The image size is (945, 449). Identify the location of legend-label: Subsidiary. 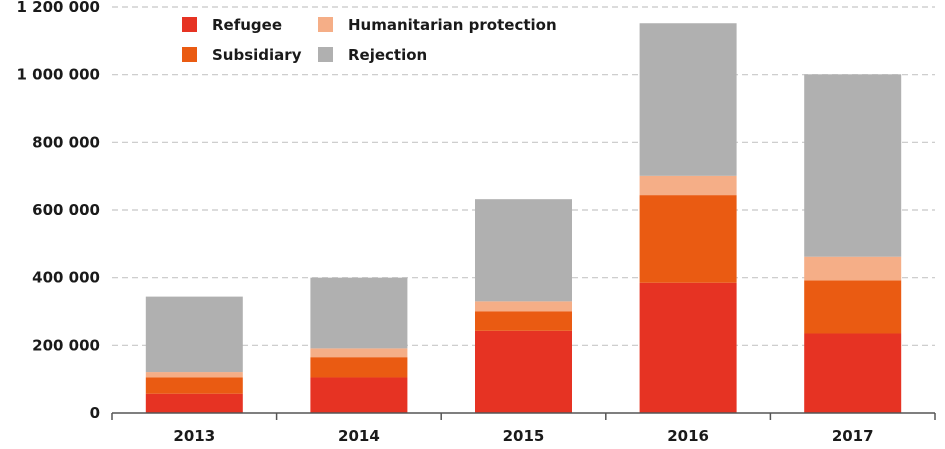
(257, 55).